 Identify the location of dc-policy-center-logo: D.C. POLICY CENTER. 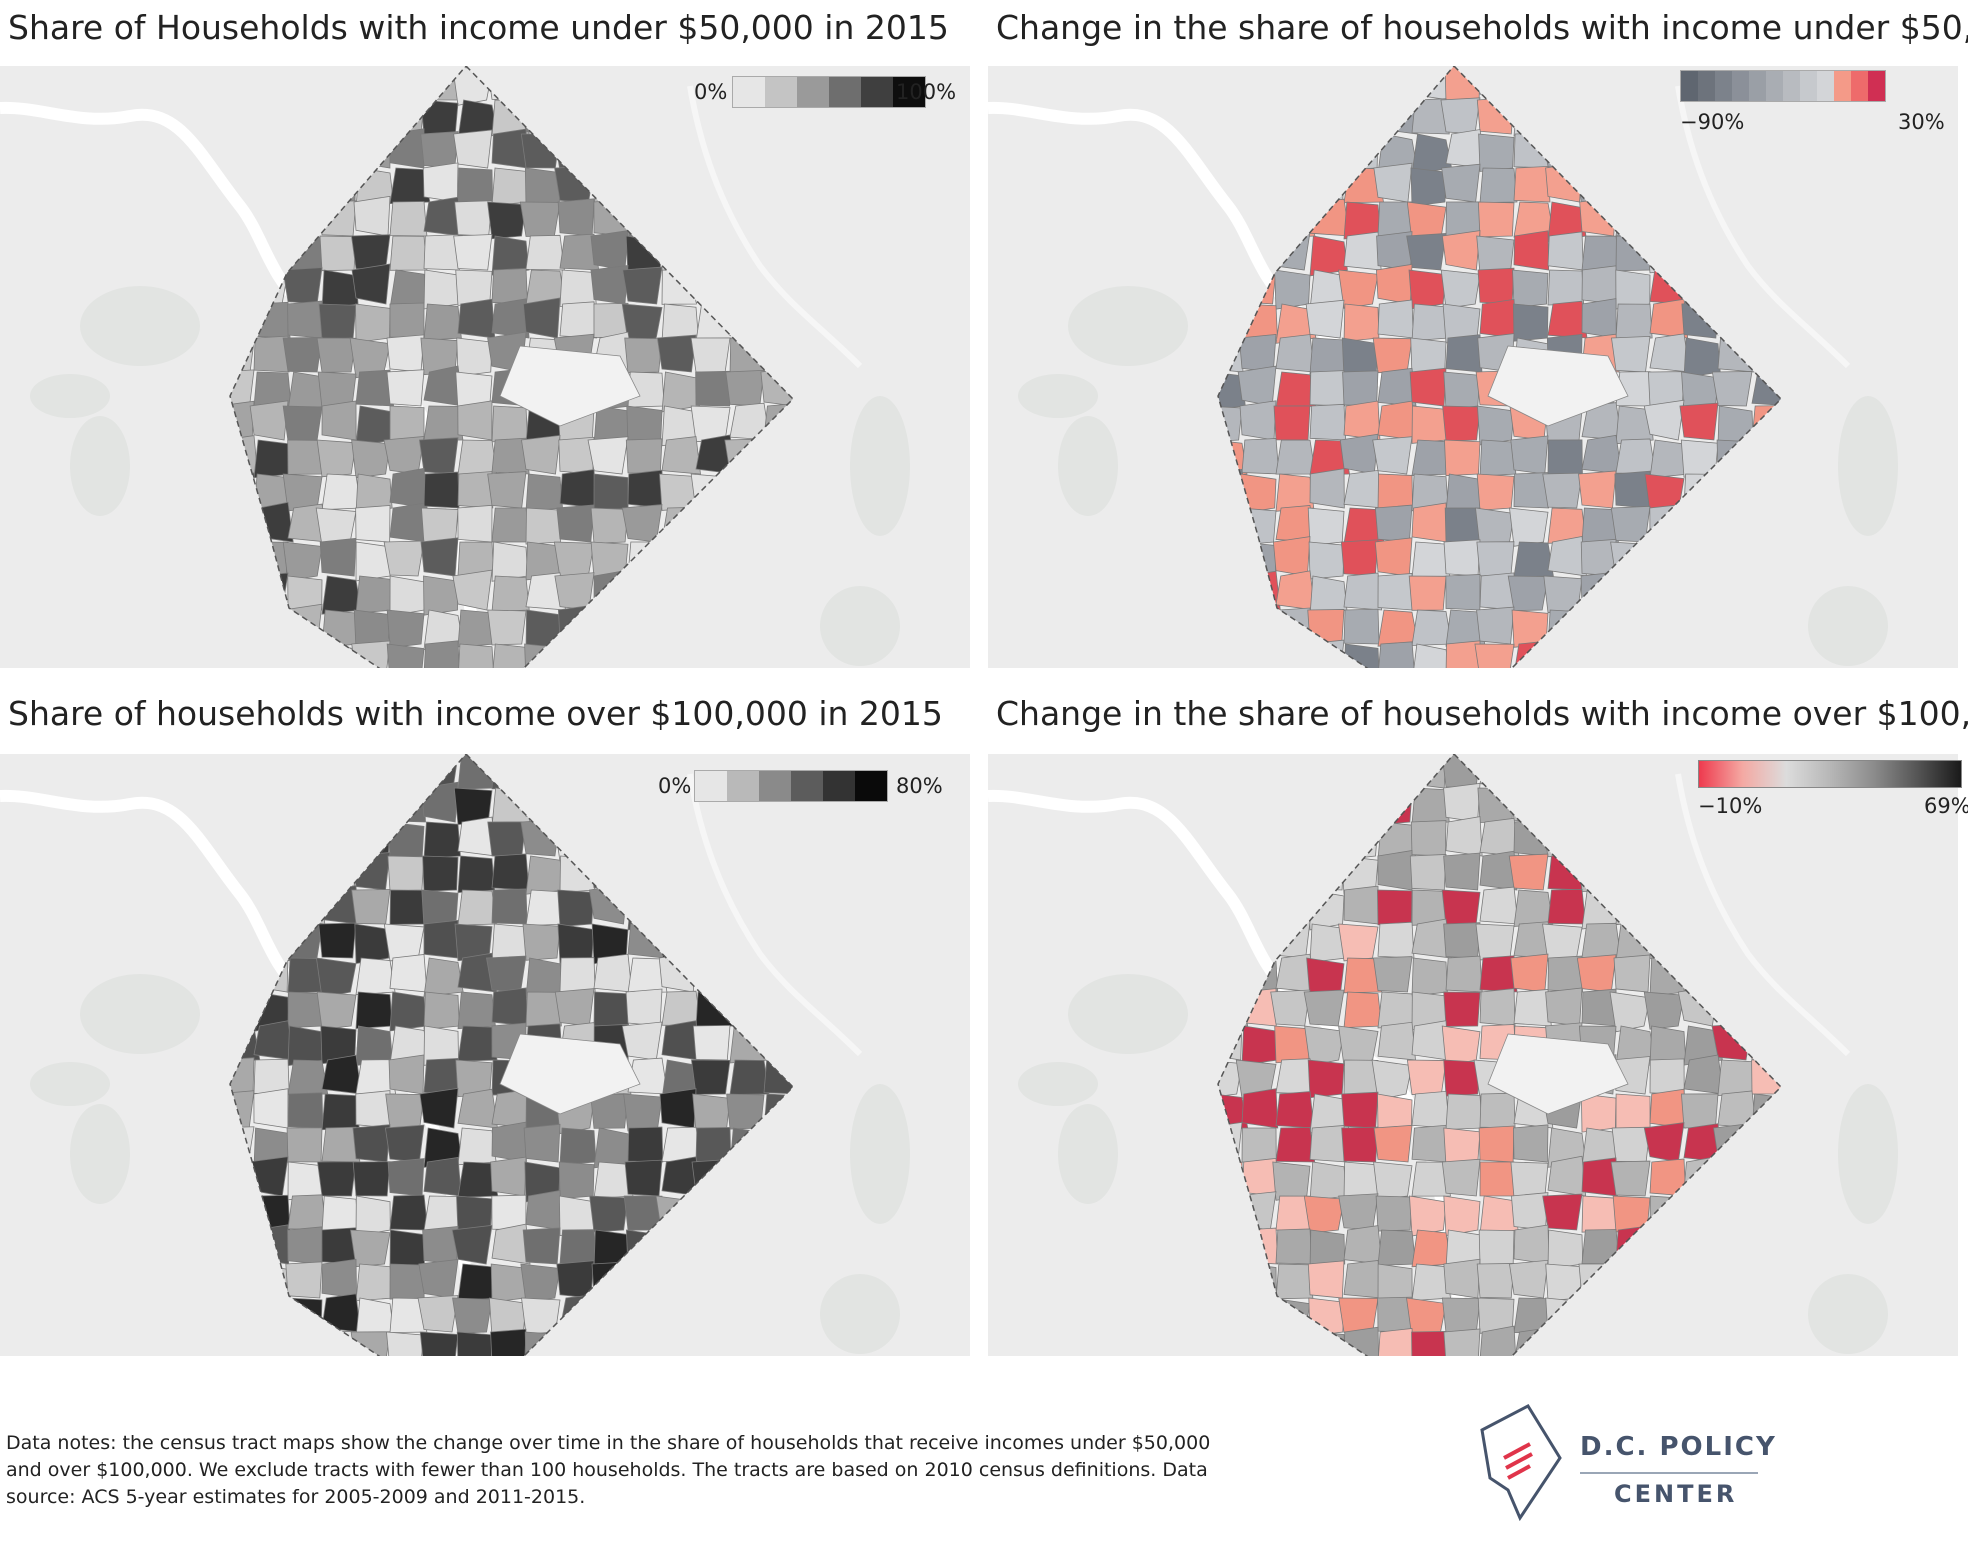
(1621, 1470).